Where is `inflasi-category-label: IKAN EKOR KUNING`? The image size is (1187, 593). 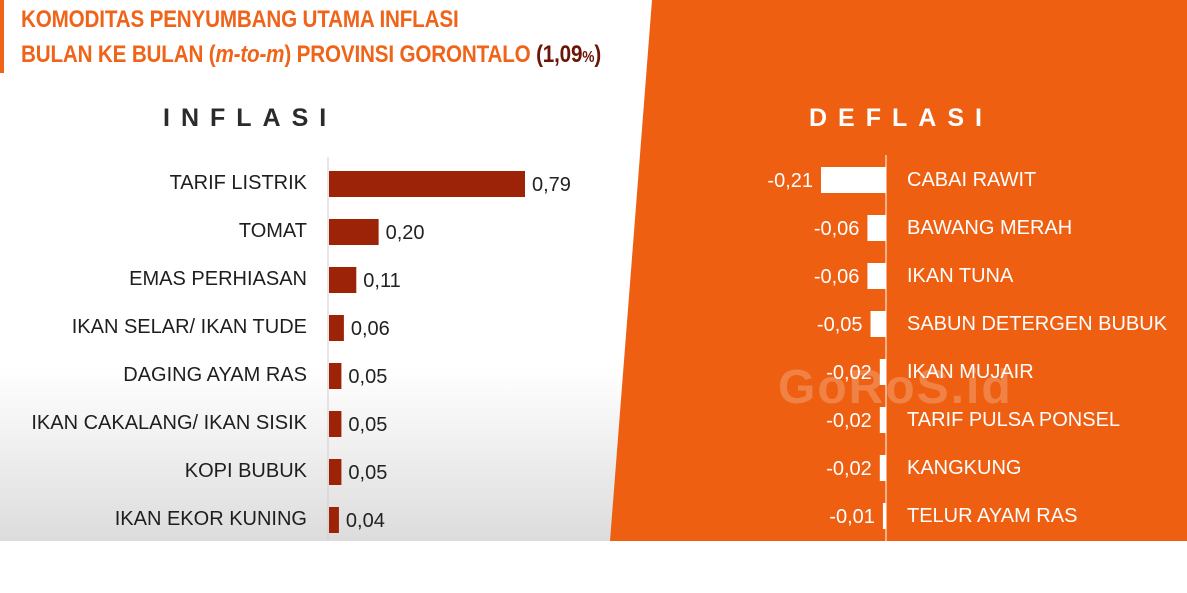
inflasi-category-label: IKAN EKOR KUNING is located at coordinates (211, 519).